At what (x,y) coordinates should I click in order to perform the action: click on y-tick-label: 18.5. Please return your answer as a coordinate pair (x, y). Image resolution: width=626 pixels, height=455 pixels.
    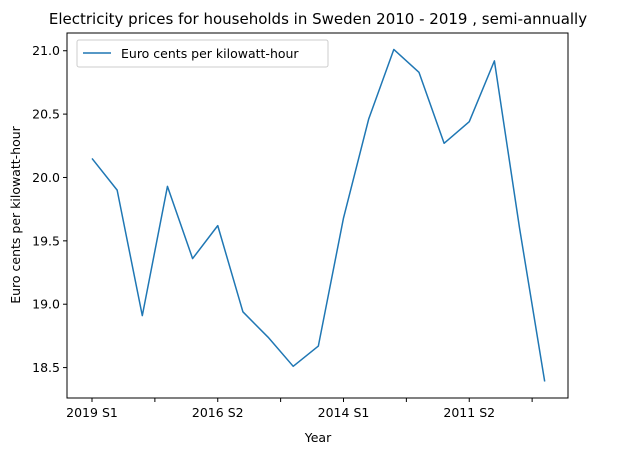
    Looking at the image, I should click on (46, 367).